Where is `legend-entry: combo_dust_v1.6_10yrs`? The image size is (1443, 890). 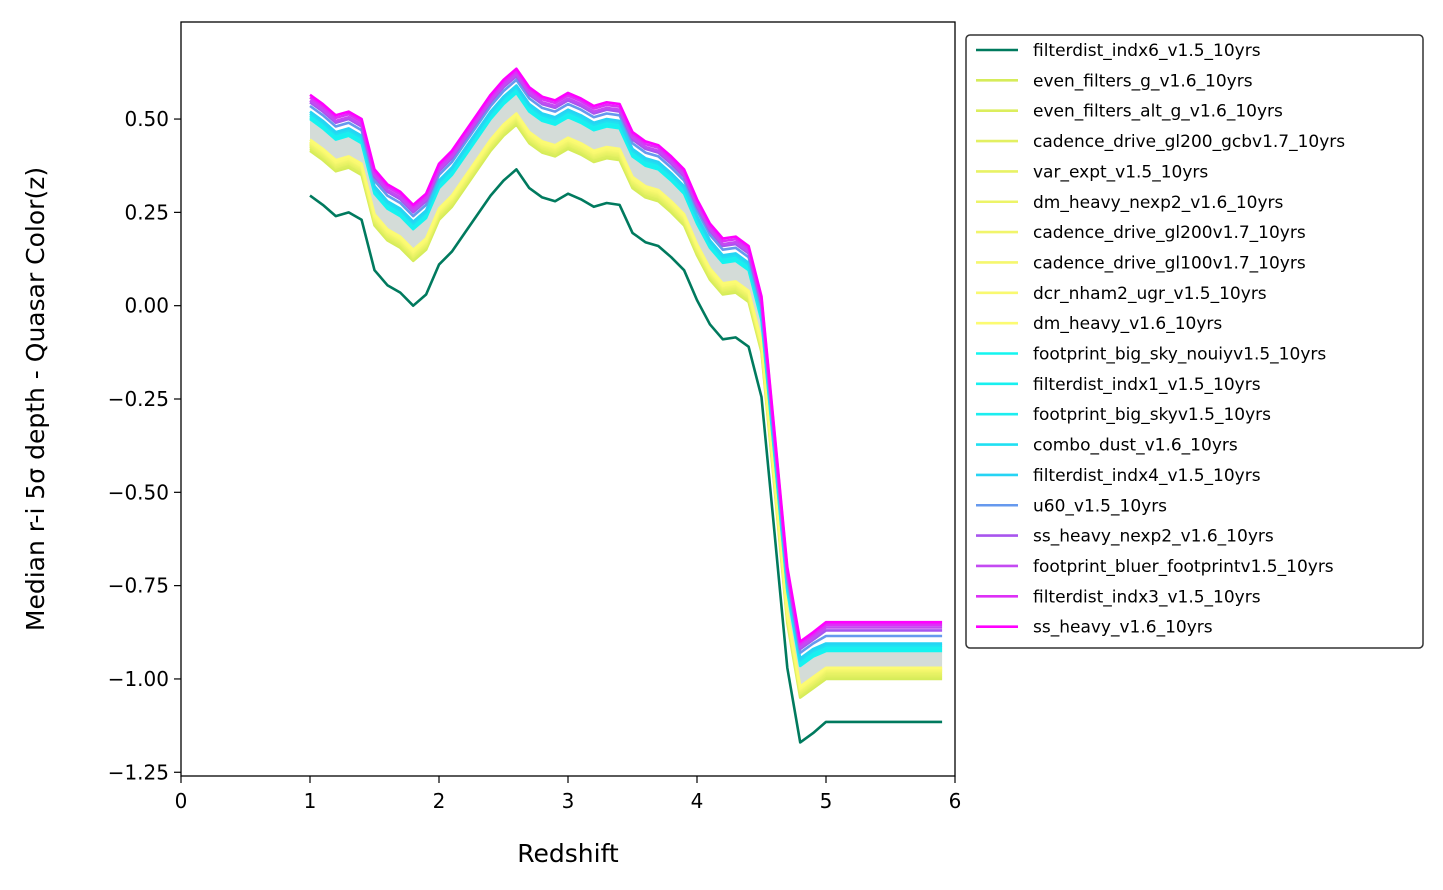 legend-entry: combo_dust_v1.6_10yrs is located at coordinates (1107, 446).